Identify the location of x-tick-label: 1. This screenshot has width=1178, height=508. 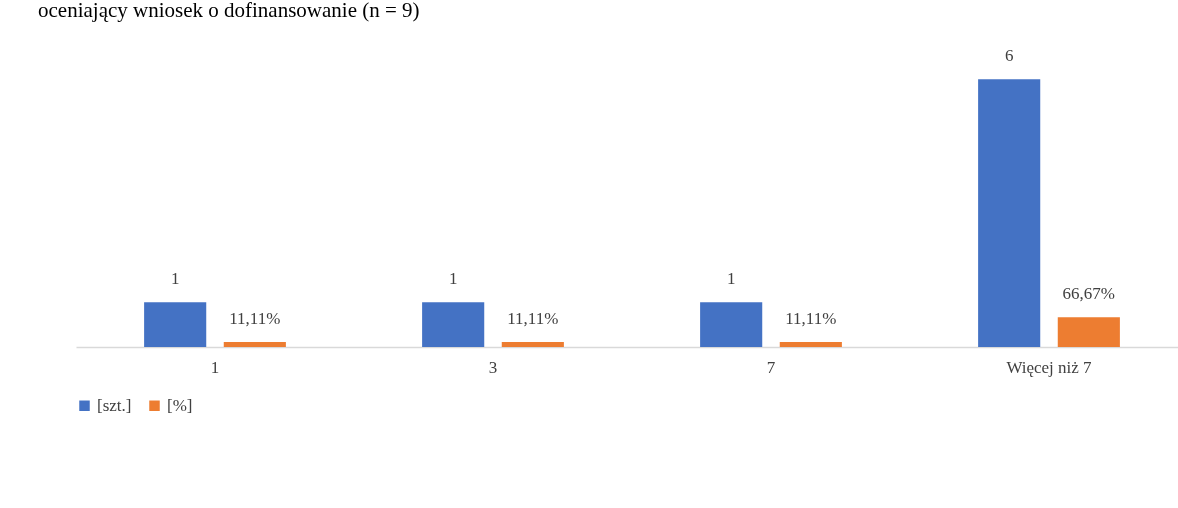
(215, 367).